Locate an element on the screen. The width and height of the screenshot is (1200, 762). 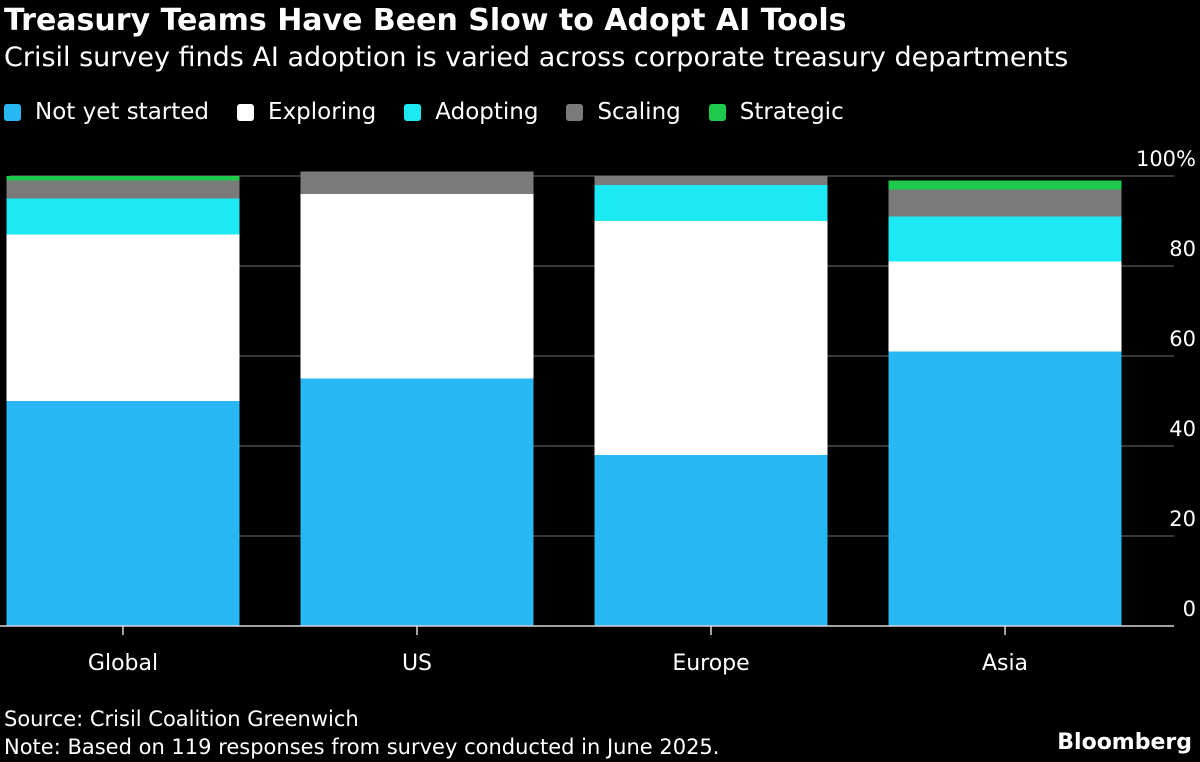
legend-label-adopting: Adopting is located at coordinates (487, 112).